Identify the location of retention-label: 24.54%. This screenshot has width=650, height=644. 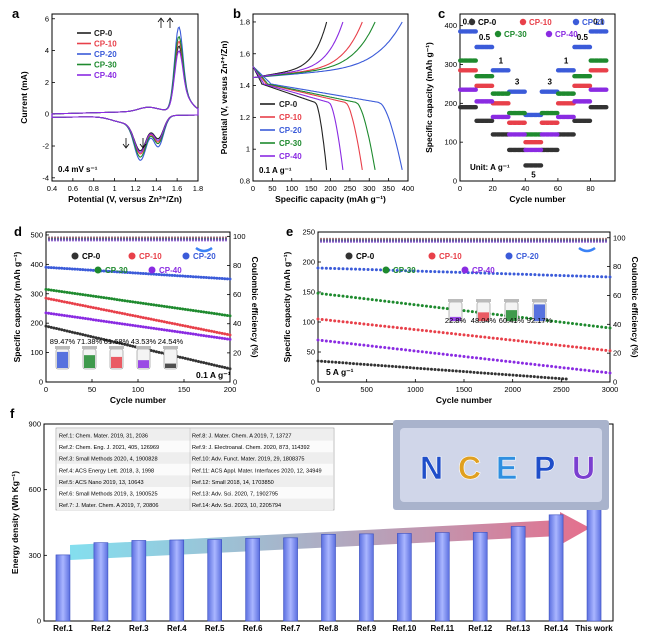
(171, 341).